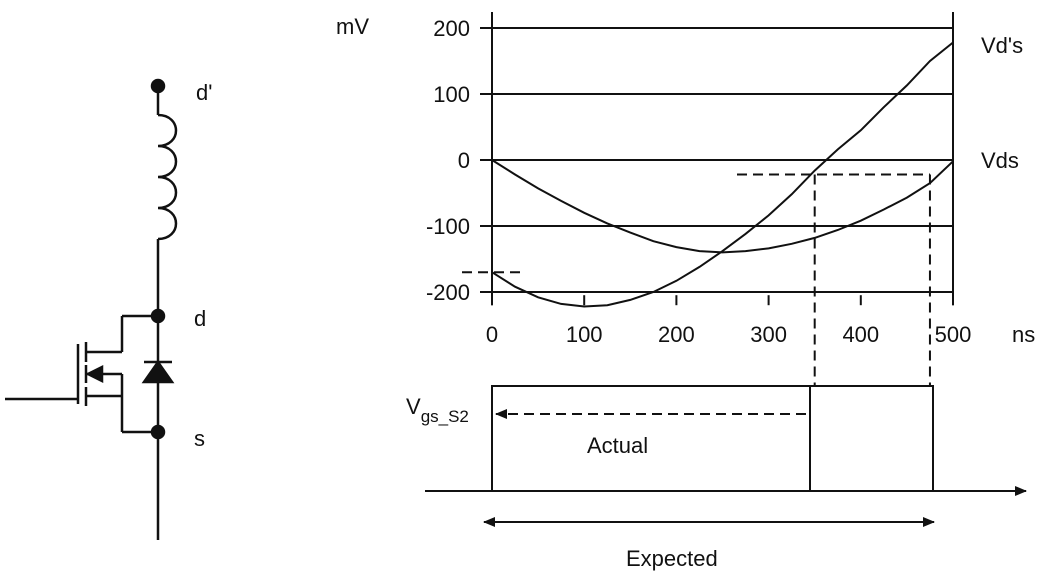 Image resolution: width=1053 pixels, height=575 pixels. What do you see at coordinates (768, 334) in the screenshot?
I see `x-tick-label: 300` at bounding box center [768, 334].